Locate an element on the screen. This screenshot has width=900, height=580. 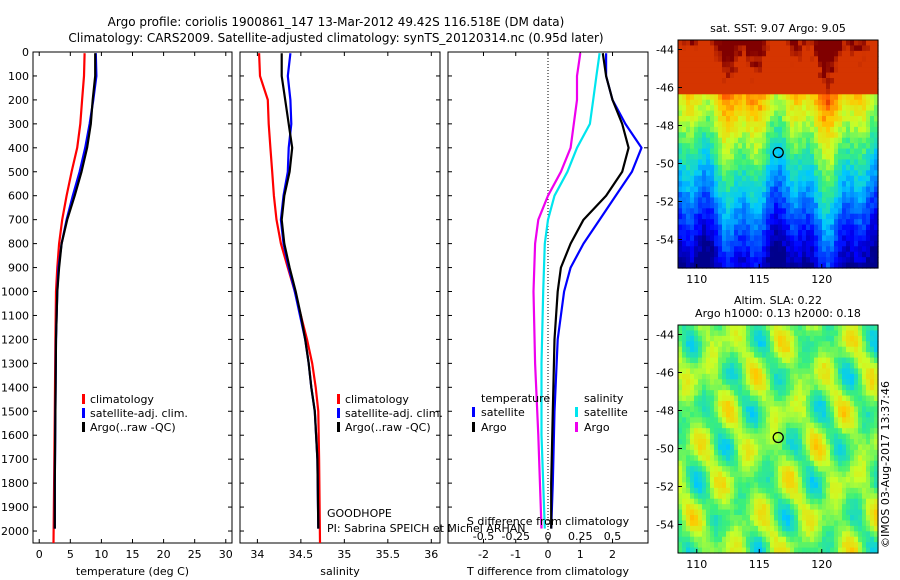
legend-label: satellite is located at coordinates (606, 412).